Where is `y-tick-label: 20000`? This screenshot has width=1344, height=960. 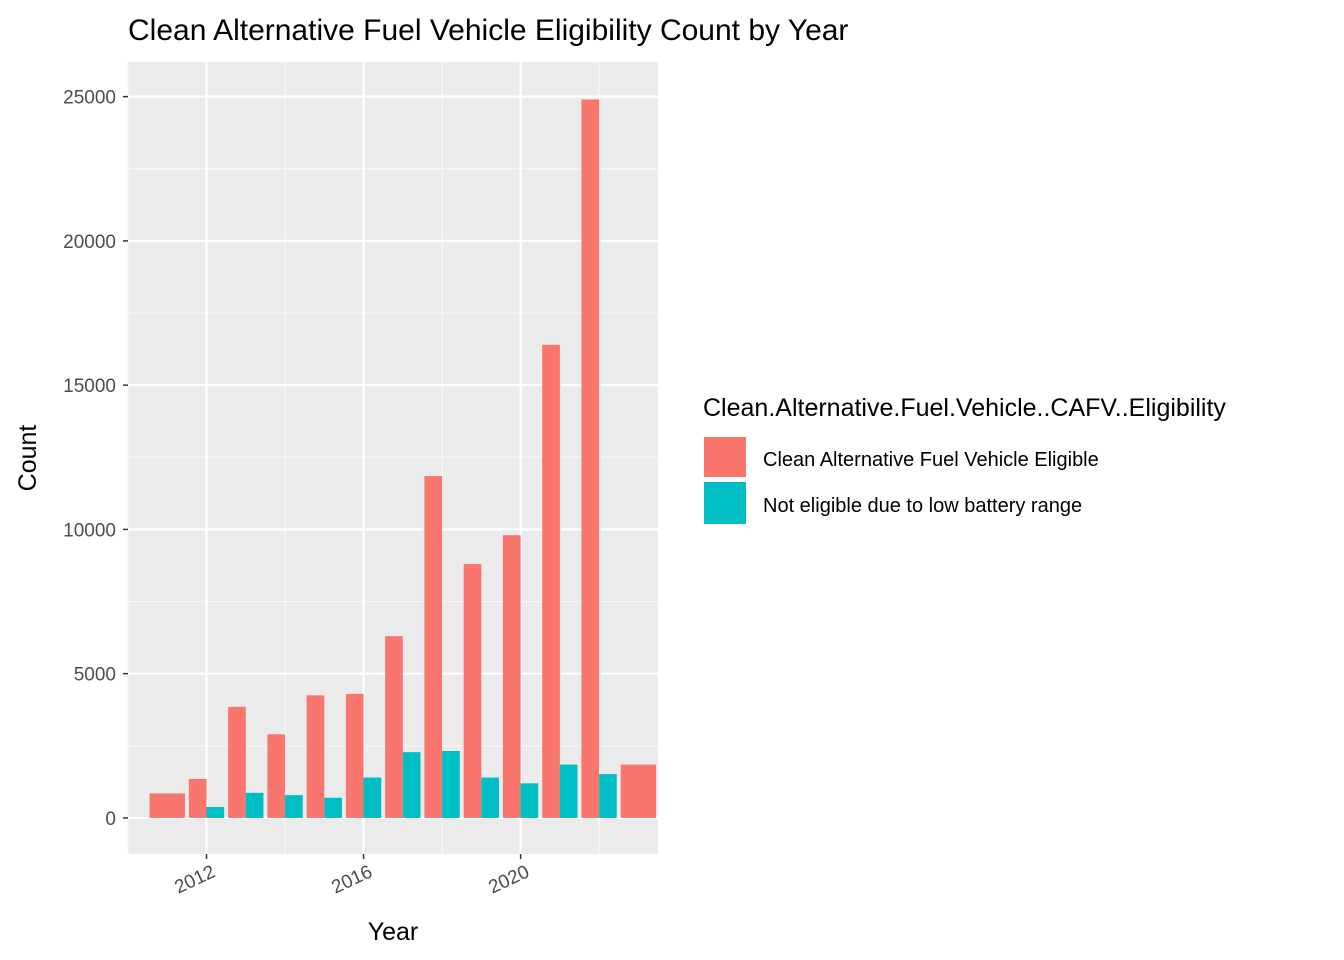
y-tick-label: 20000 is located at coordinates (89, 242).